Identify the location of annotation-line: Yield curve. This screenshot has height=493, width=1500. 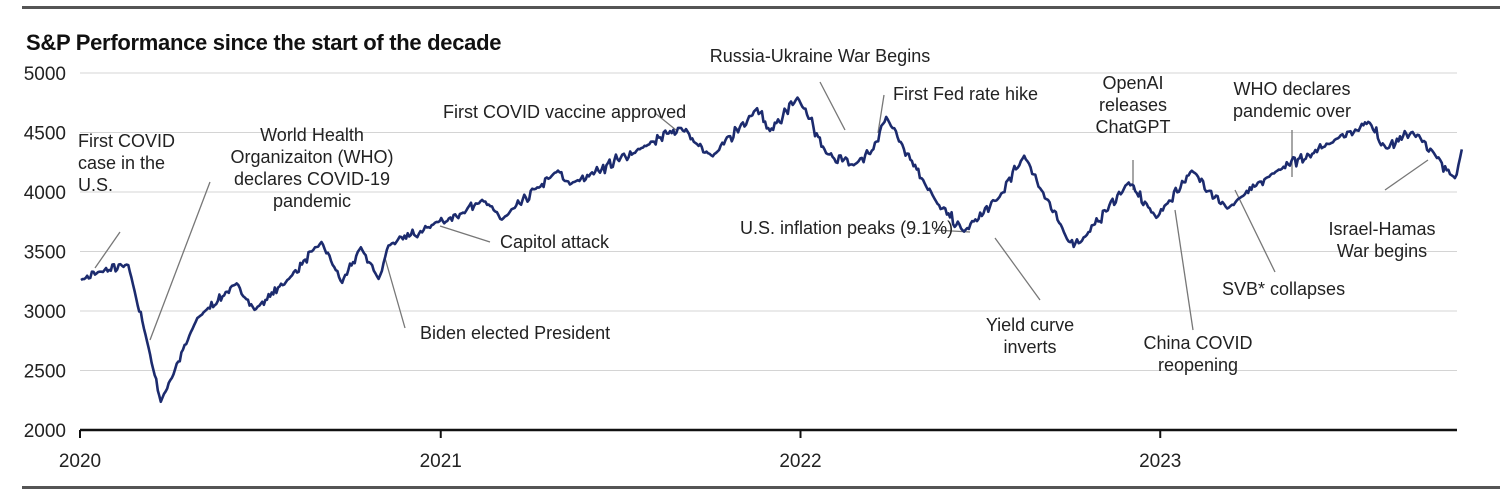
(1030, 325).